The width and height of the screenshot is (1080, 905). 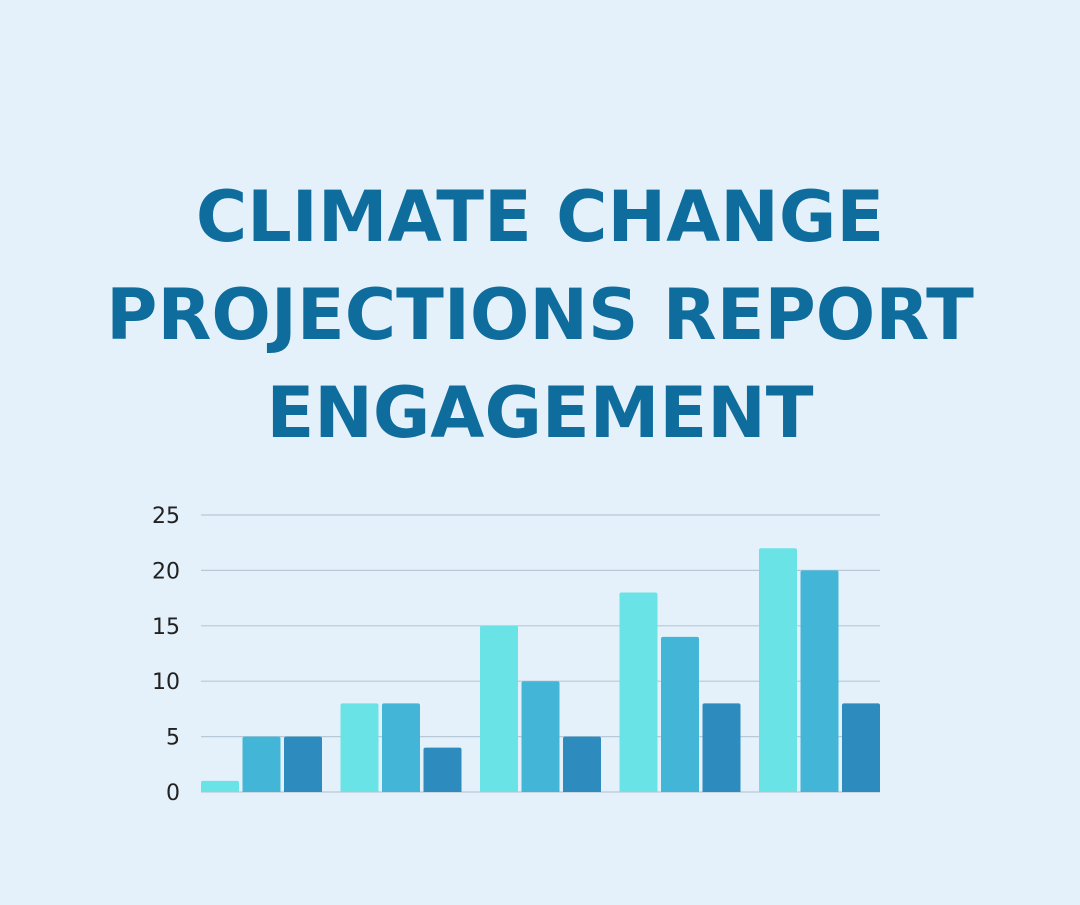 What do you see at coordinates (166, 571) in the screenshot?
I see `y-tick-label-20: 20` at bounding box center [166, 571].